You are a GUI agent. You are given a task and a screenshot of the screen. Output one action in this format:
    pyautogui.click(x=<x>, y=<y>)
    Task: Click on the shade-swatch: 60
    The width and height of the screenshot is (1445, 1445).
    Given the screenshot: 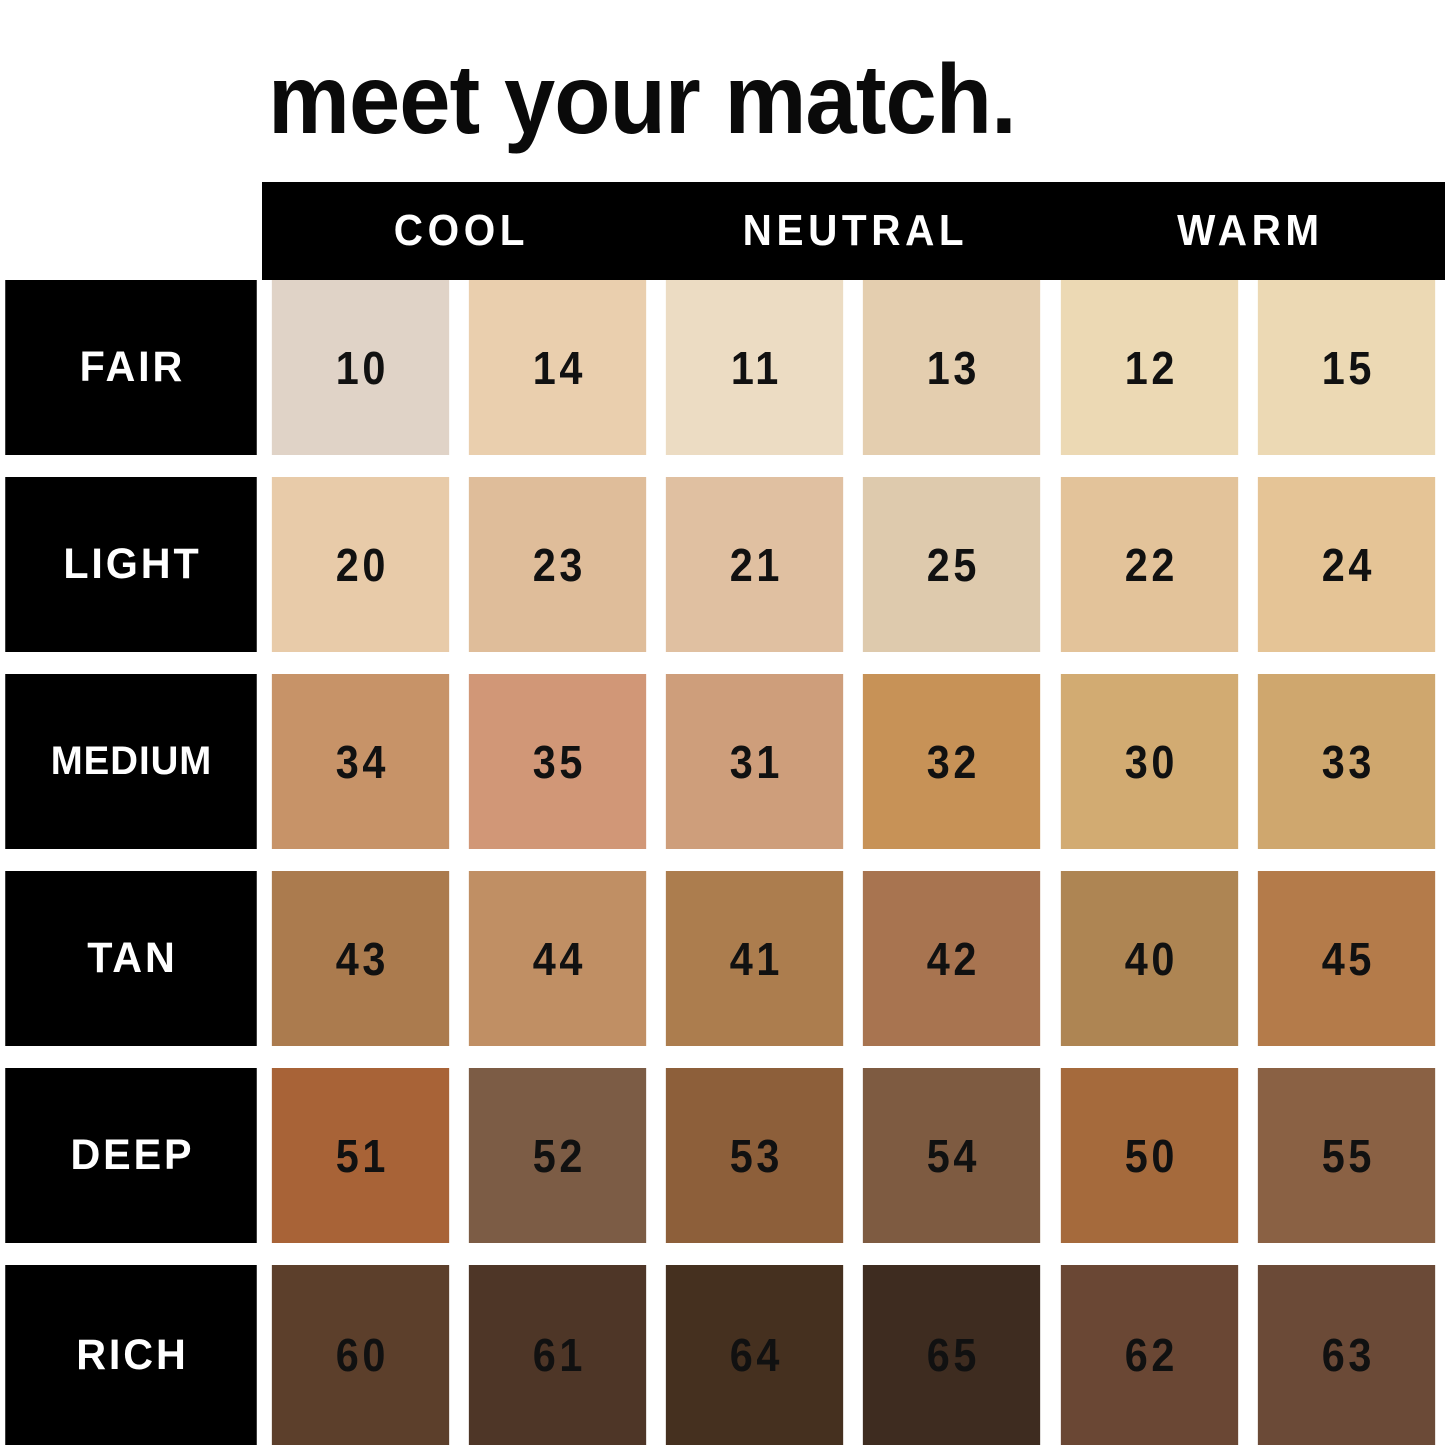 What is the action you would take?
    pyautogui.click(x=360, y=1355)
    